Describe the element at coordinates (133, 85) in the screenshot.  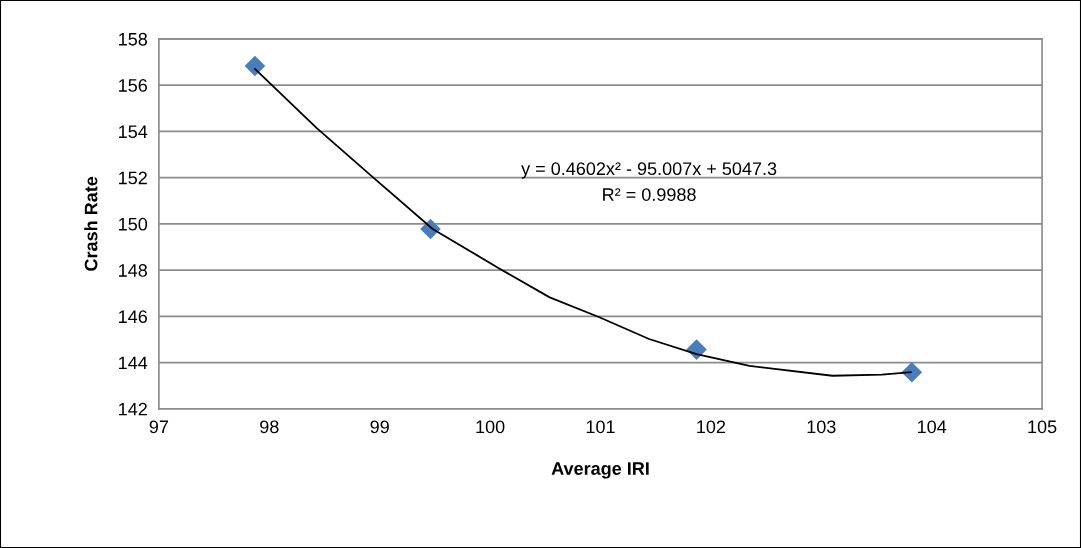
I see `y-tick-label: 156` at that location.